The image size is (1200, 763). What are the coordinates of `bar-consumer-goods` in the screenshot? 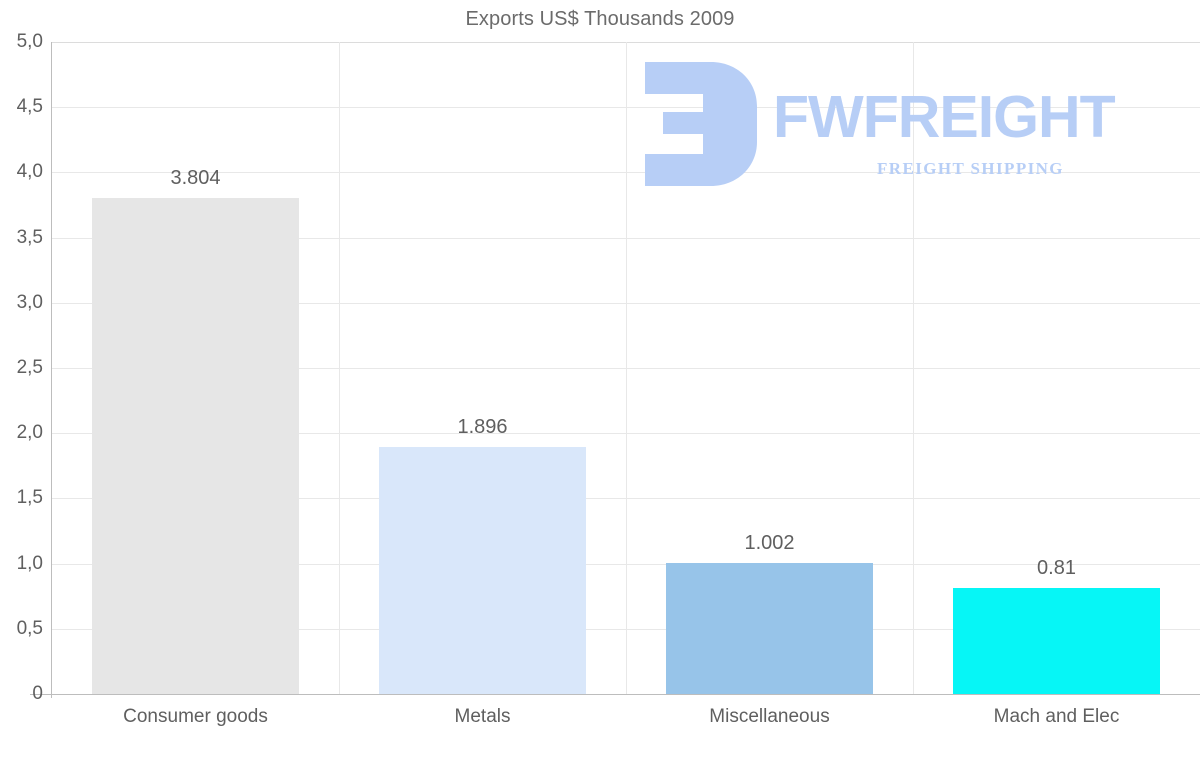 It's located at (195, 446).